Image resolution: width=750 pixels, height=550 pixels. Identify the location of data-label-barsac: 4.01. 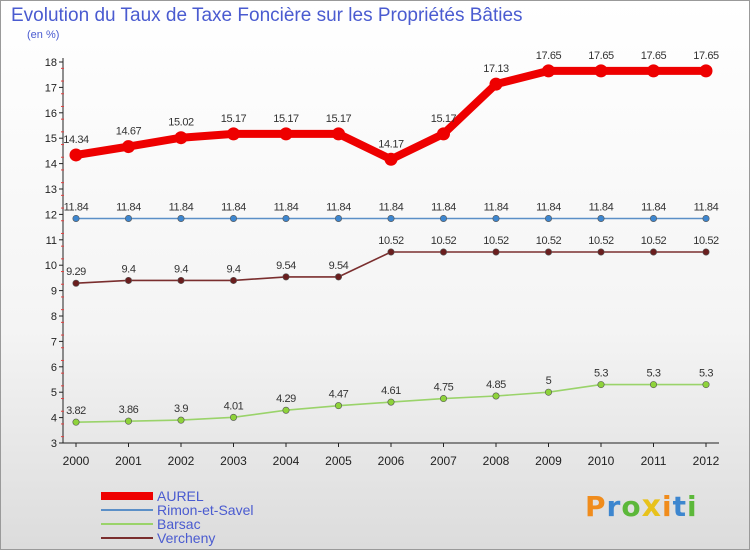
(234, 406).